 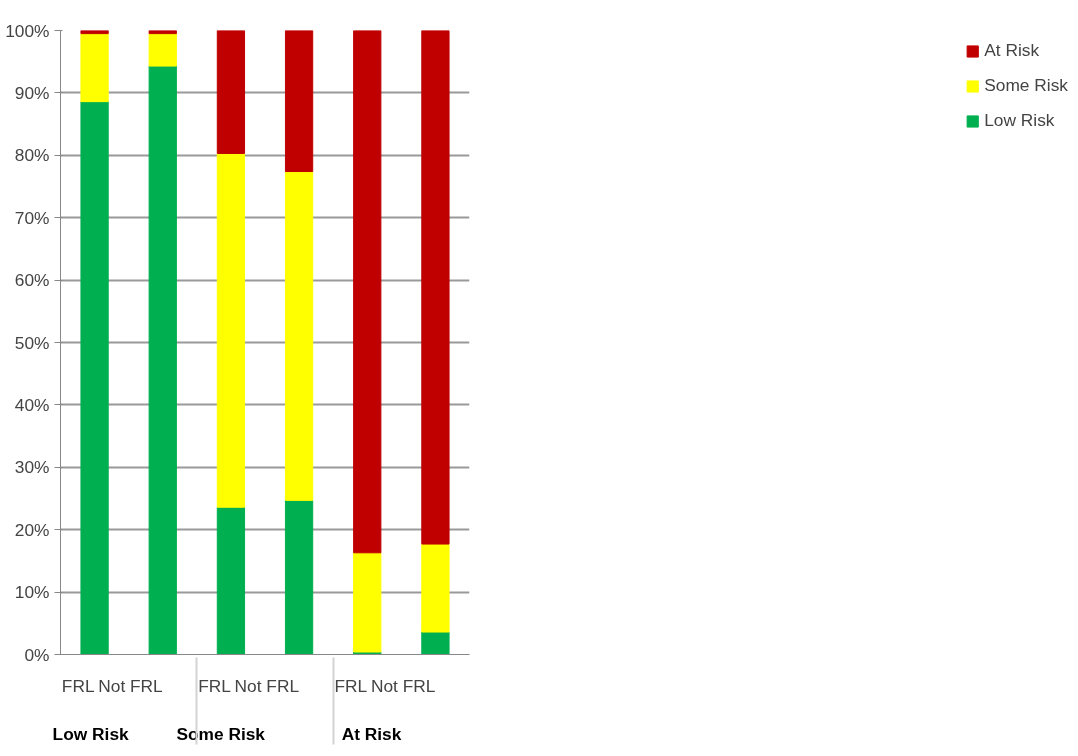 What do you see at coordinates (91, 733) in the screenshot?
I see `text: Low Risk` at bounding box center [91, 733].